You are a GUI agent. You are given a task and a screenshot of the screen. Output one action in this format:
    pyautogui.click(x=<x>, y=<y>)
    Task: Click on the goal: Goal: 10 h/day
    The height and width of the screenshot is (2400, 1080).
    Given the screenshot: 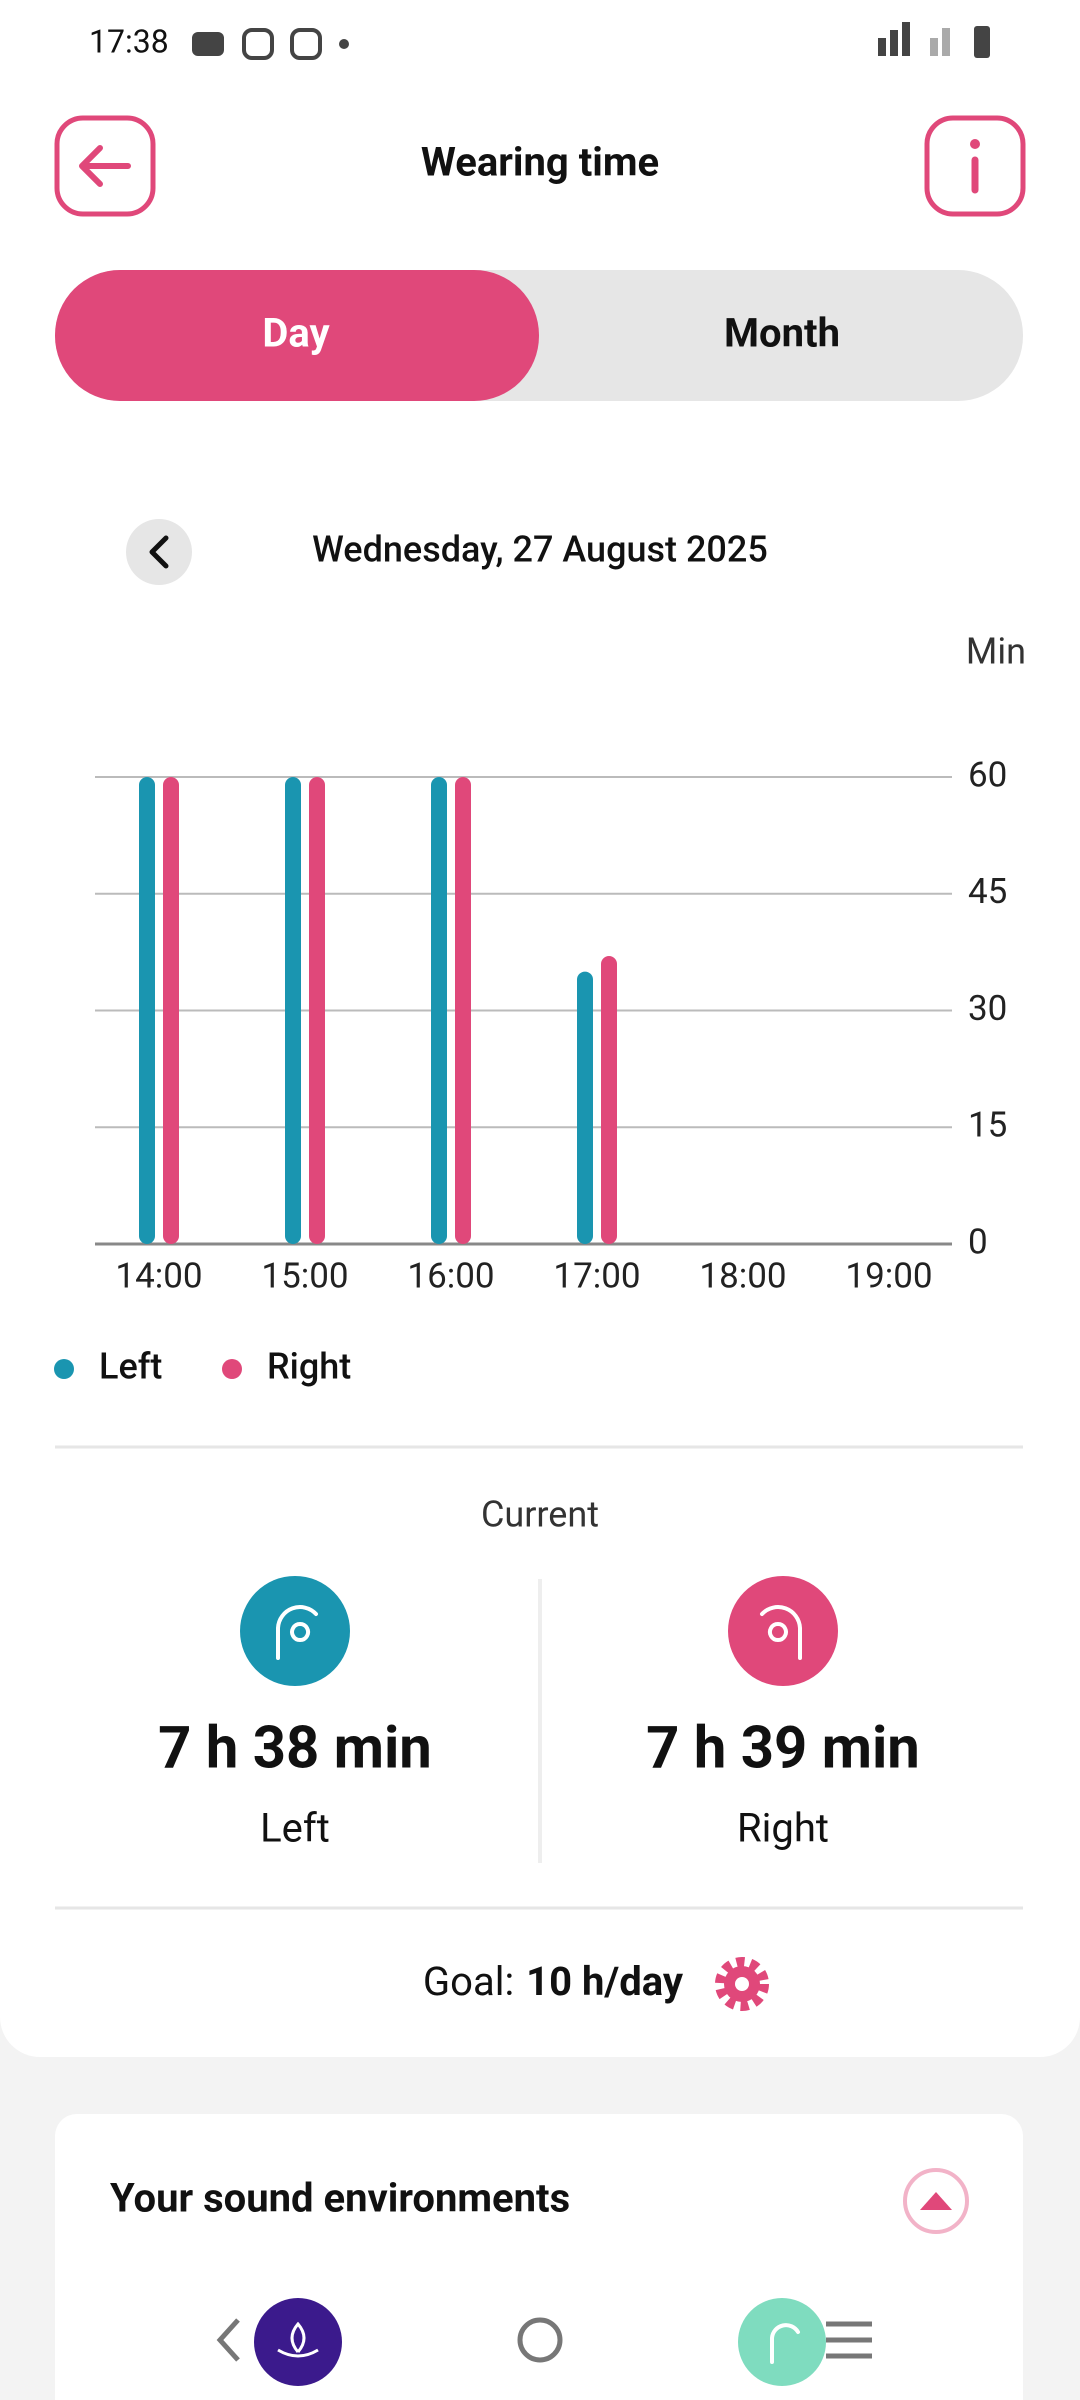 What is the action you would take?
    pyautogui.click(x=553, y=1981)
    